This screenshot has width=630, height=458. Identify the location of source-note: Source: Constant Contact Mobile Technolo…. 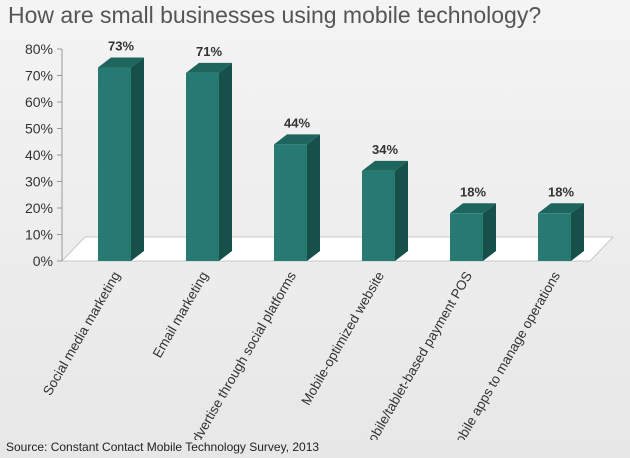
(163, 447).